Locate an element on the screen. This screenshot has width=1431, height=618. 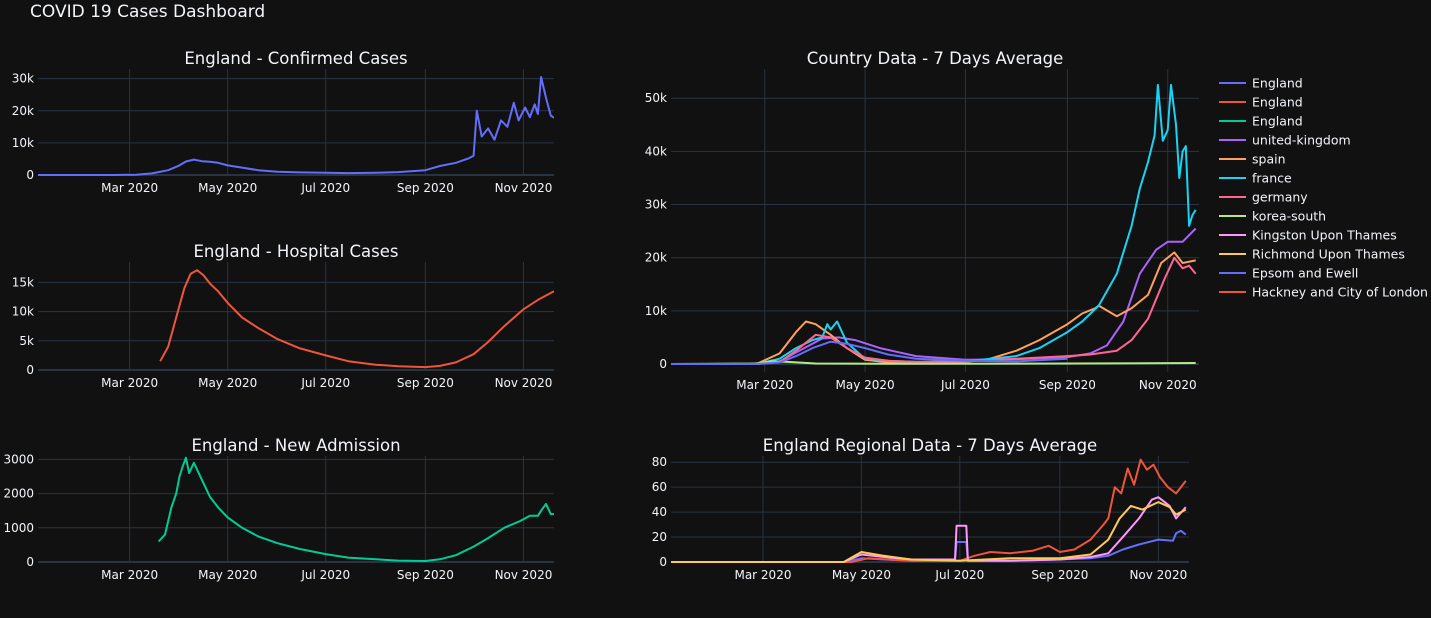
country-ytick-label: 0 is located at coordinates (663, 364).